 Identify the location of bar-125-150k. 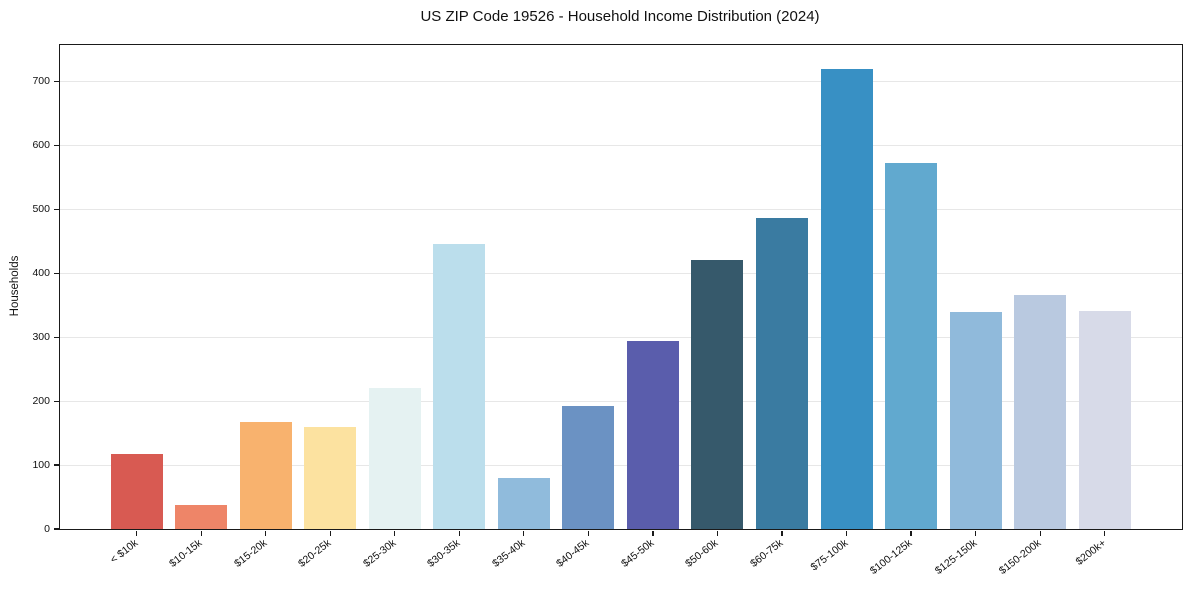
(975, 420).